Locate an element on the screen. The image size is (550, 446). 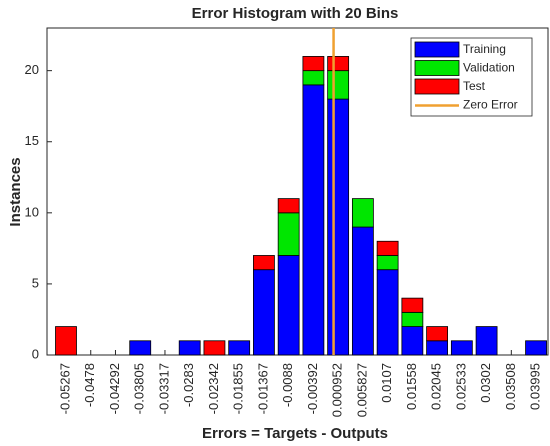
x-tick-label: -0.01855 is located at coordinates (238, 388).